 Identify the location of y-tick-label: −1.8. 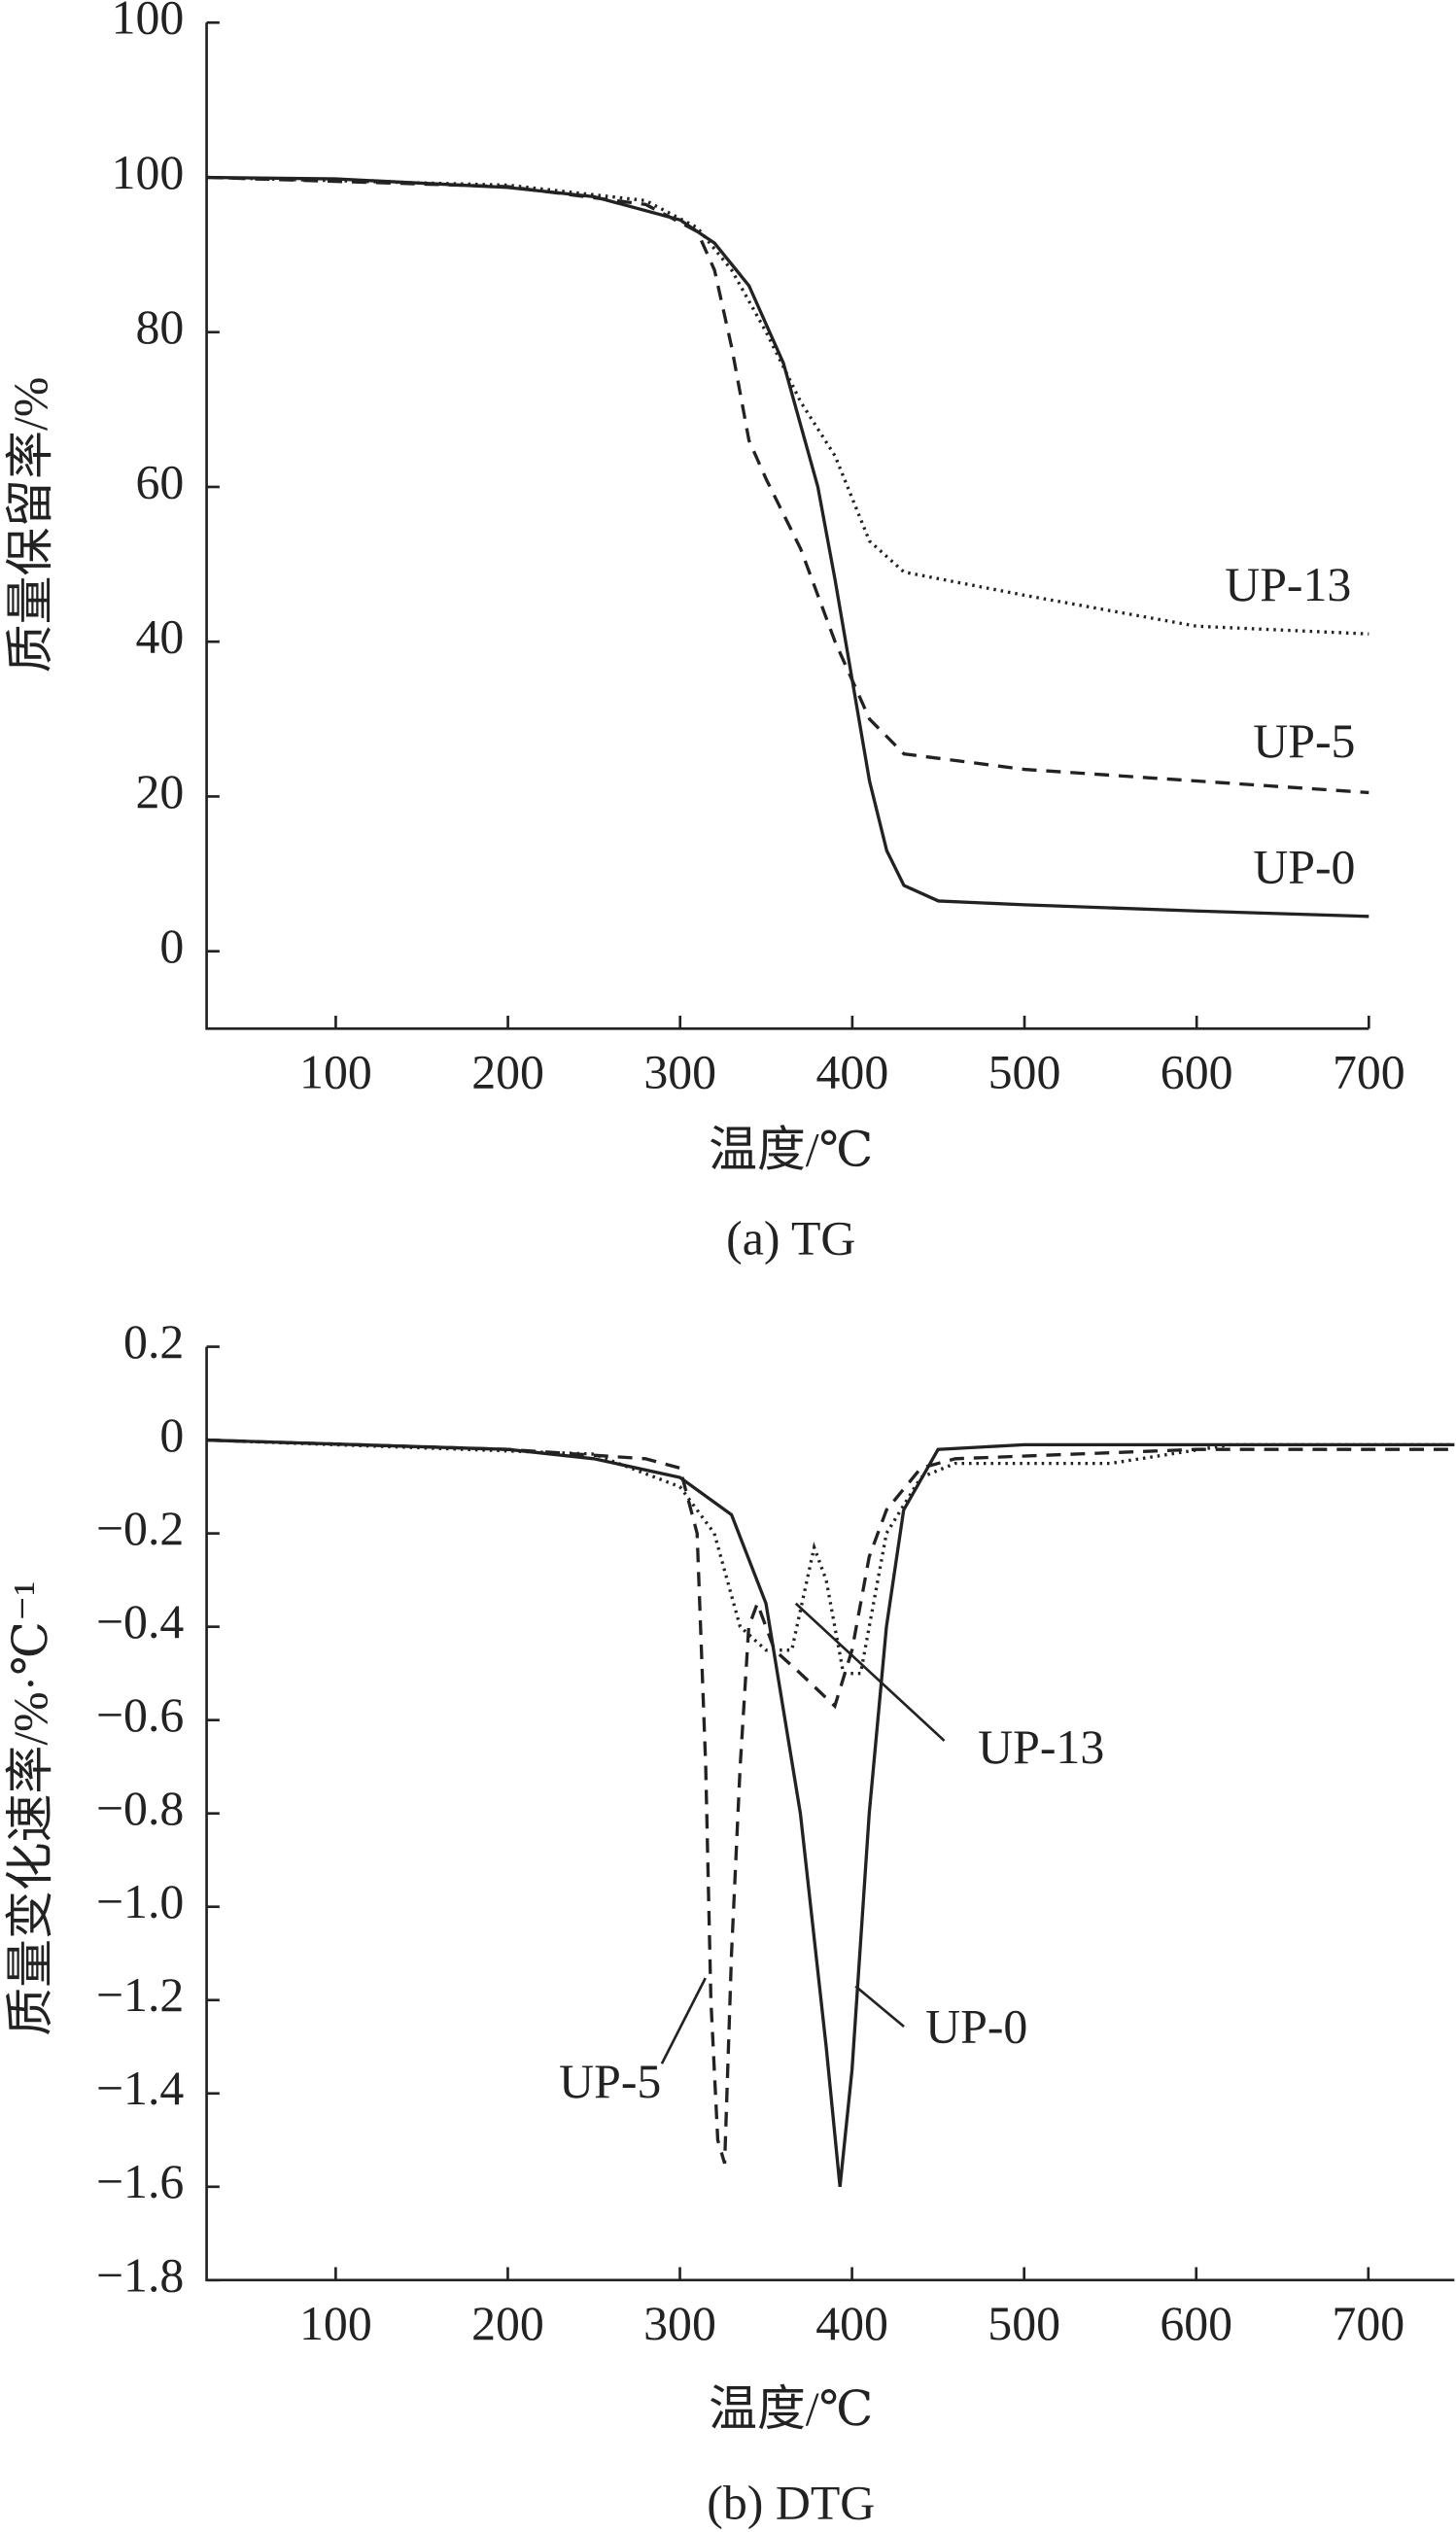
(140, 2275).